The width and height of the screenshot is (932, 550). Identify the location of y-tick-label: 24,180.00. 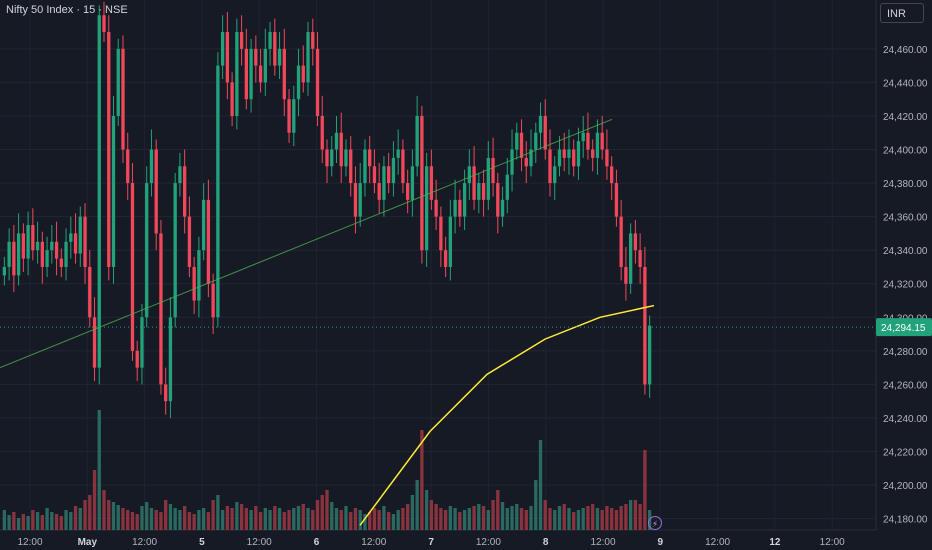
(905, 520).